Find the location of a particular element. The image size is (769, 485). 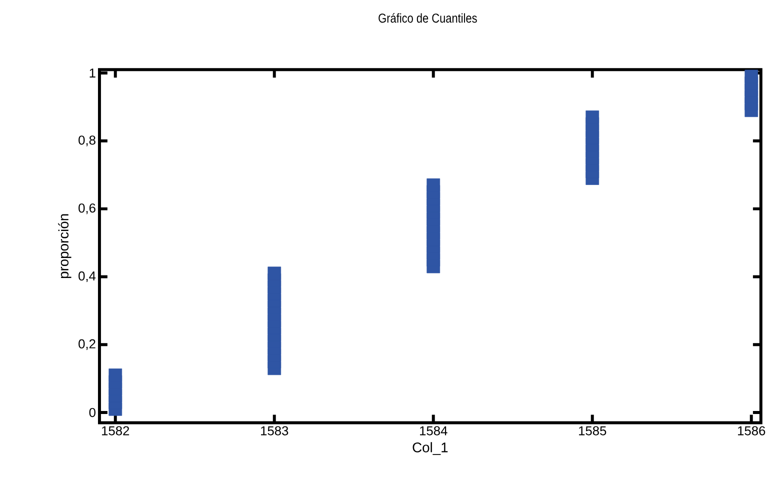

x-tick-label: 1582 is located at coordinates (116, 431).